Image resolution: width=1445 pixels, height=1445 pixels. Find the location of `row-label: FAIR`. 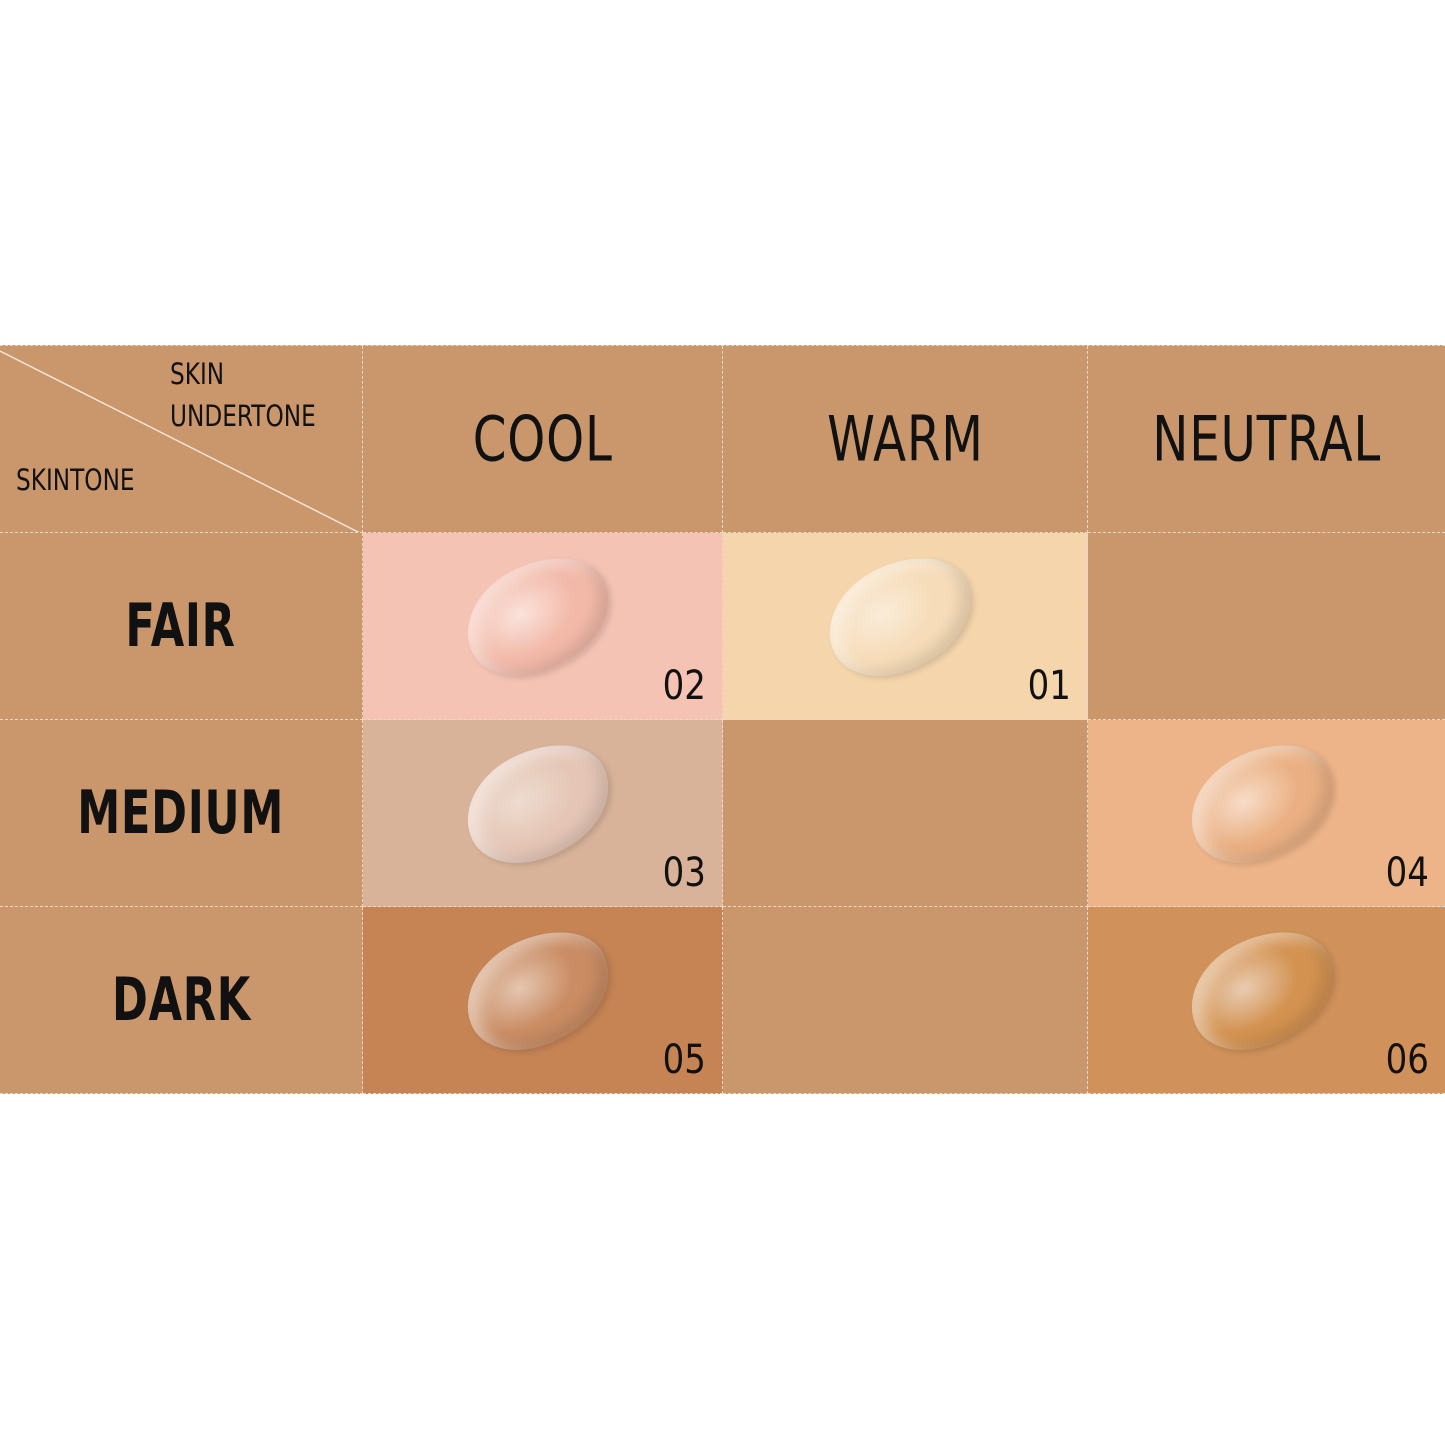

row-label: FAIR is located at coordinates (181, 626).